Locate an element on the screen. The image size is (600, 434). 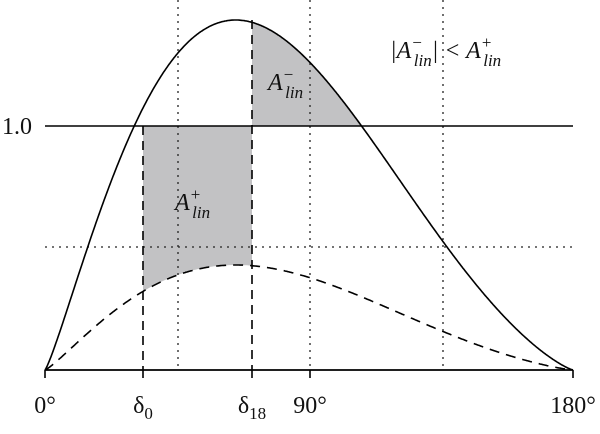
area-plus is located at coordinates (197, 209).